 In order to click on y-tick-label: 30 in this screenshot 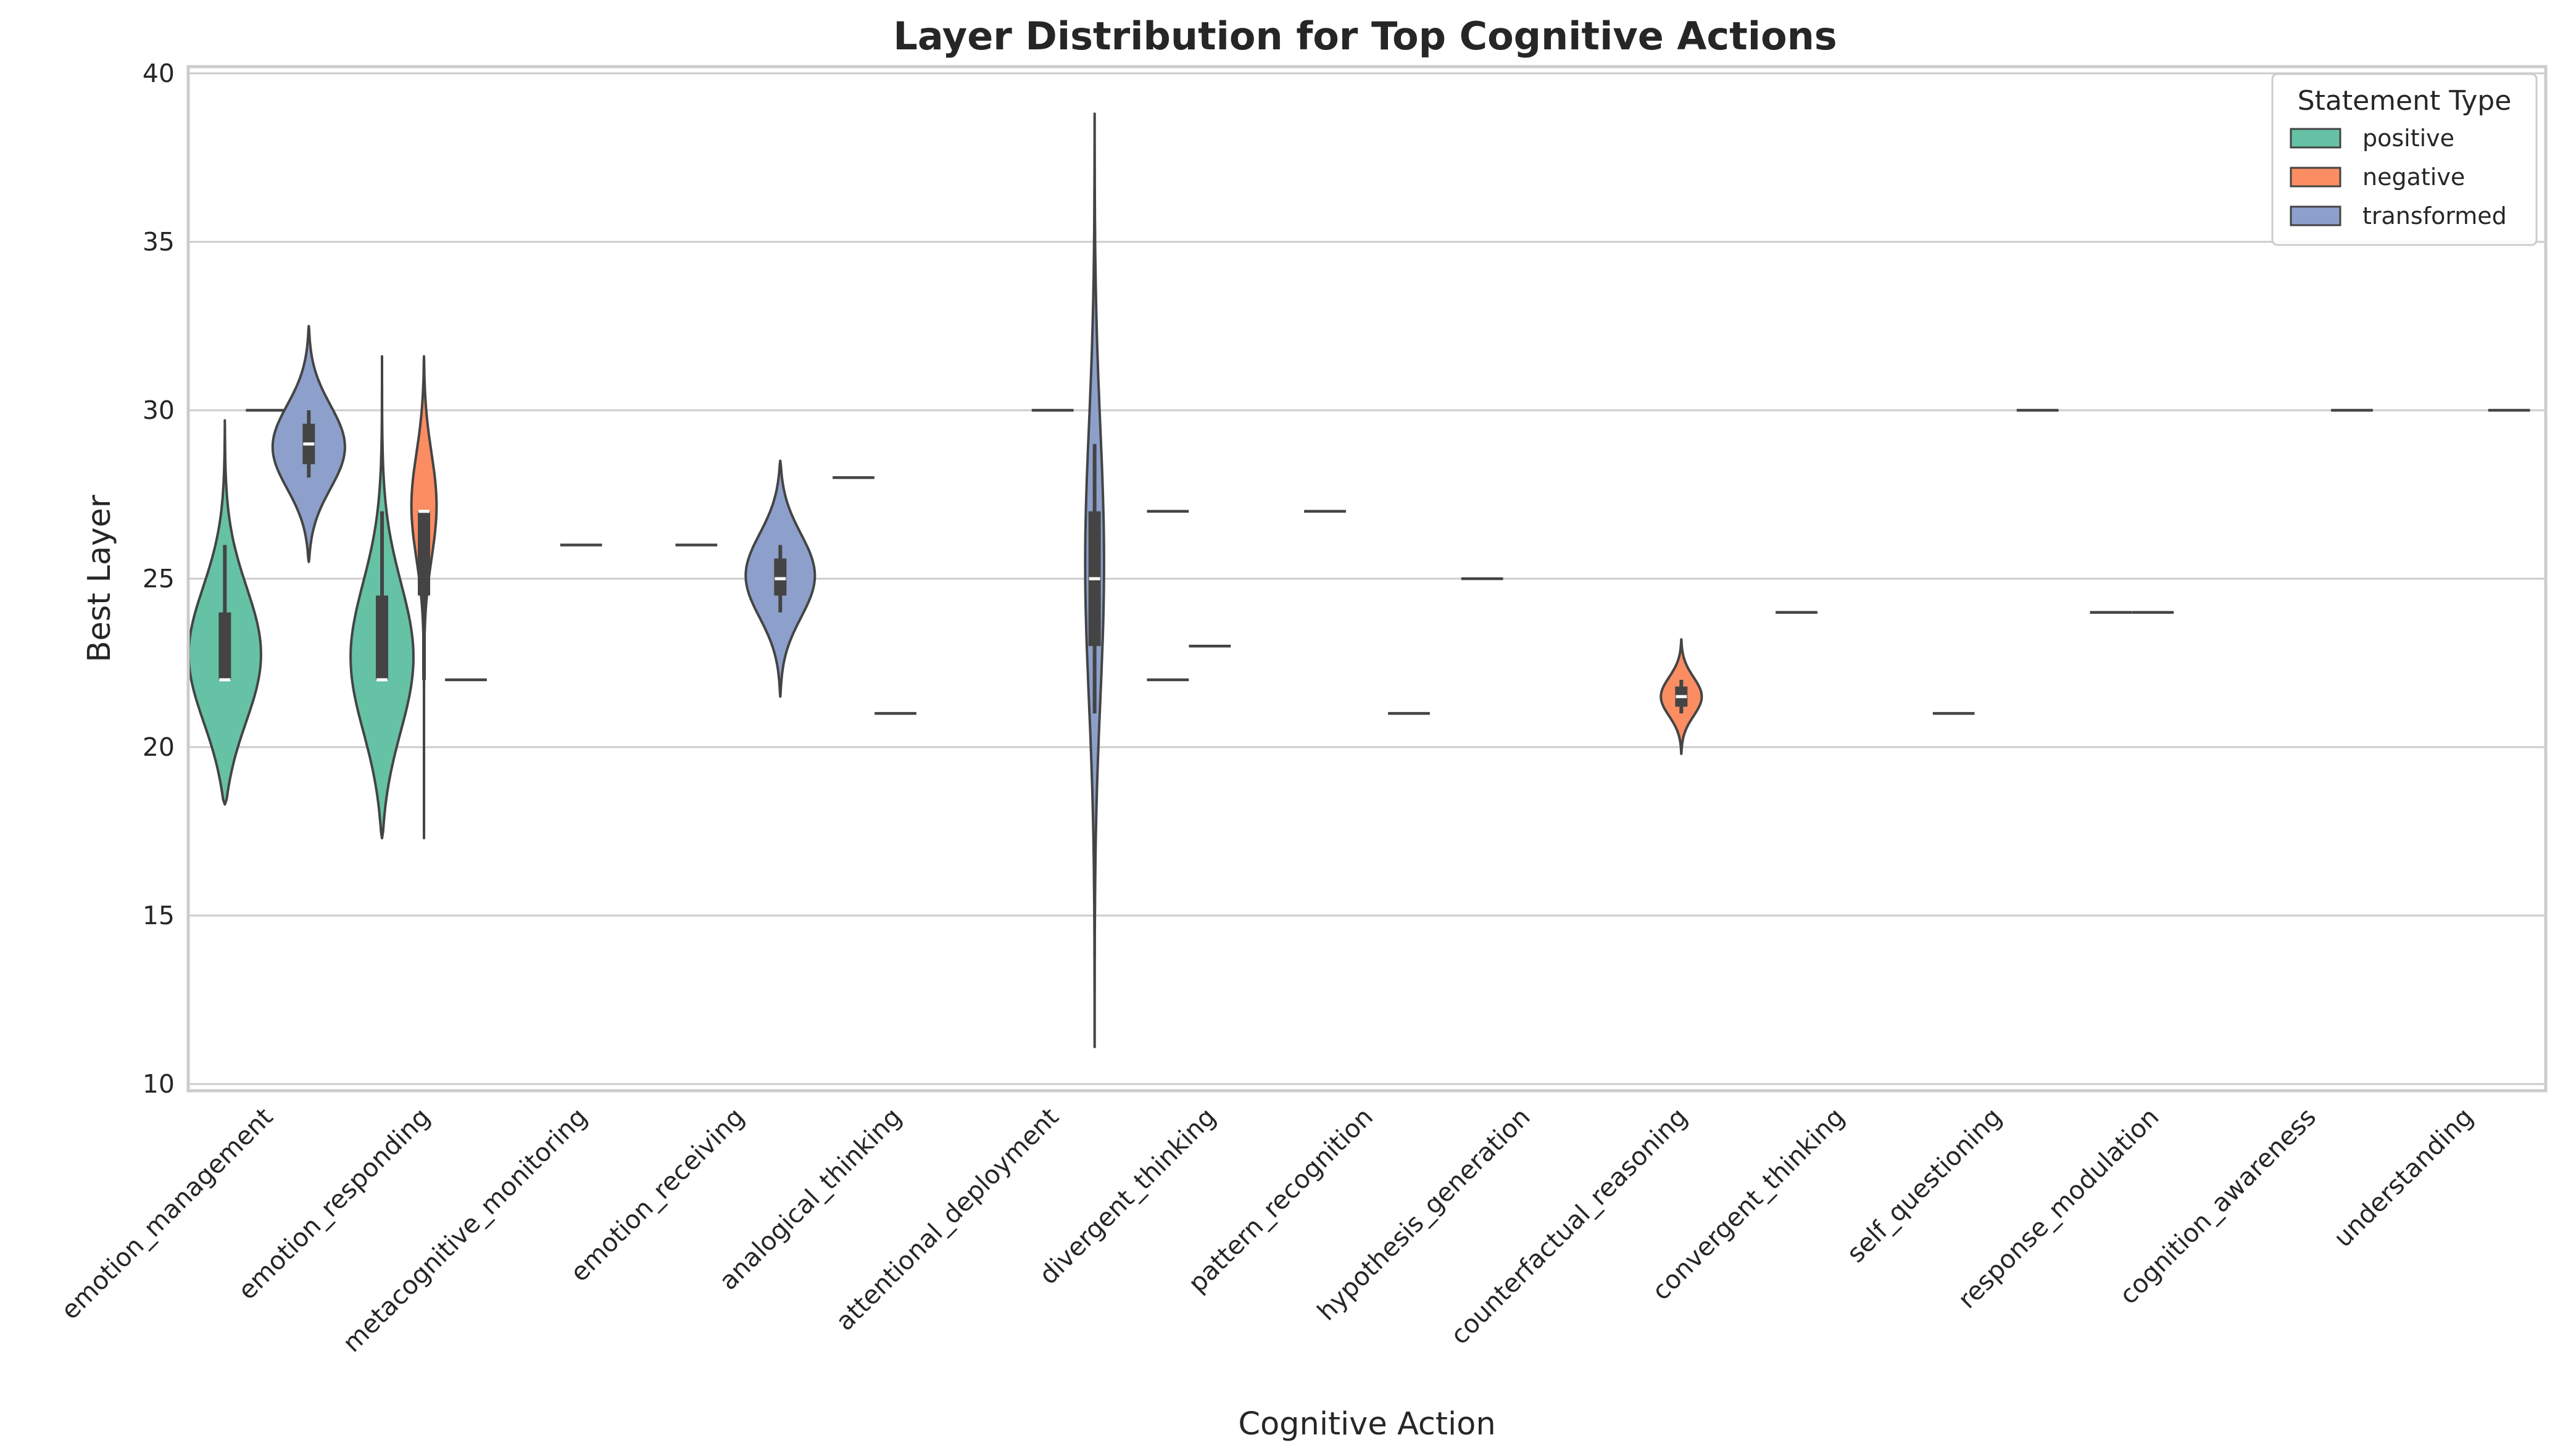, I will do `click(159, 410)`.